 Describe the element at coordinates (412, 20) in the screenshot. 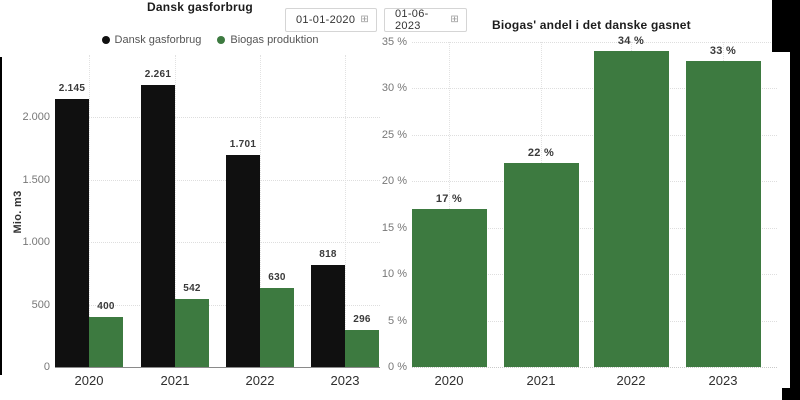

I see `date-to-value: 01-06-2023` at that location.